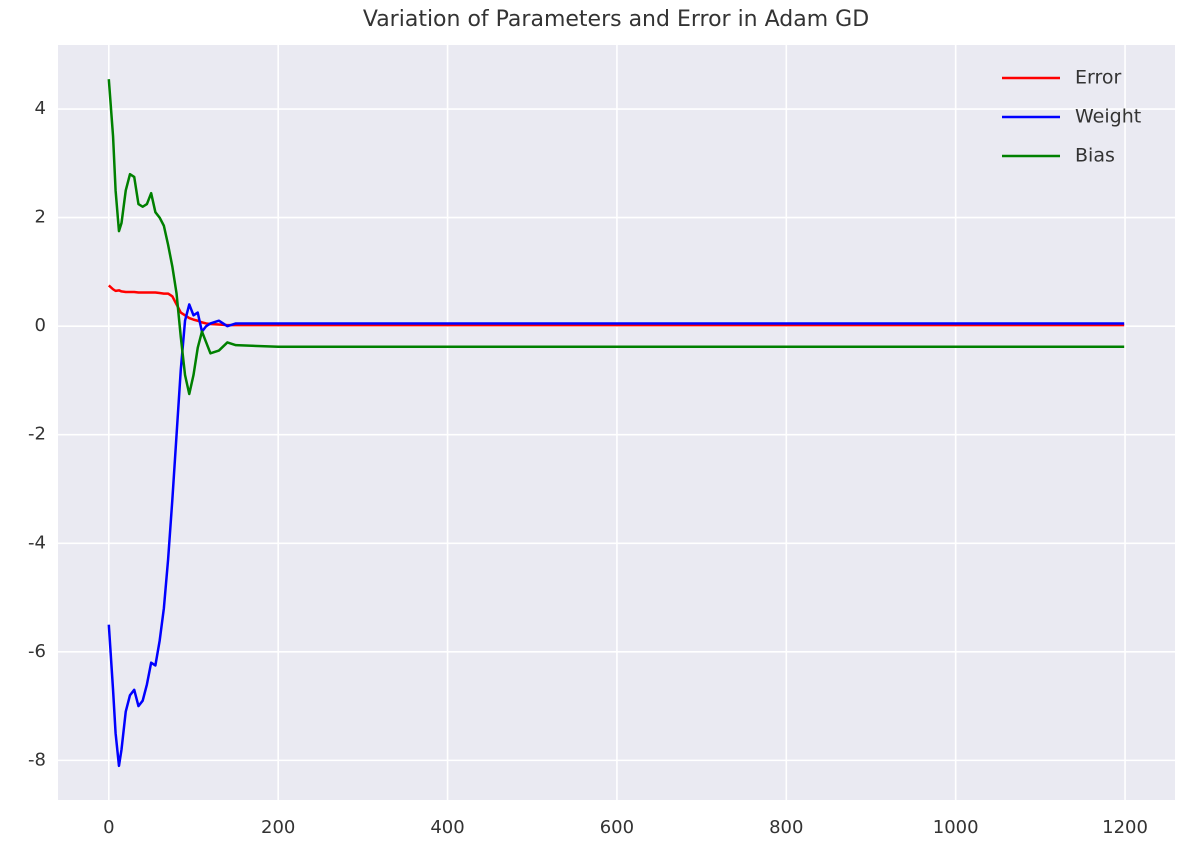  Describe the element at coordinates (37, 434) in the screenshot. I see `y-tick-label: -2` at that location.